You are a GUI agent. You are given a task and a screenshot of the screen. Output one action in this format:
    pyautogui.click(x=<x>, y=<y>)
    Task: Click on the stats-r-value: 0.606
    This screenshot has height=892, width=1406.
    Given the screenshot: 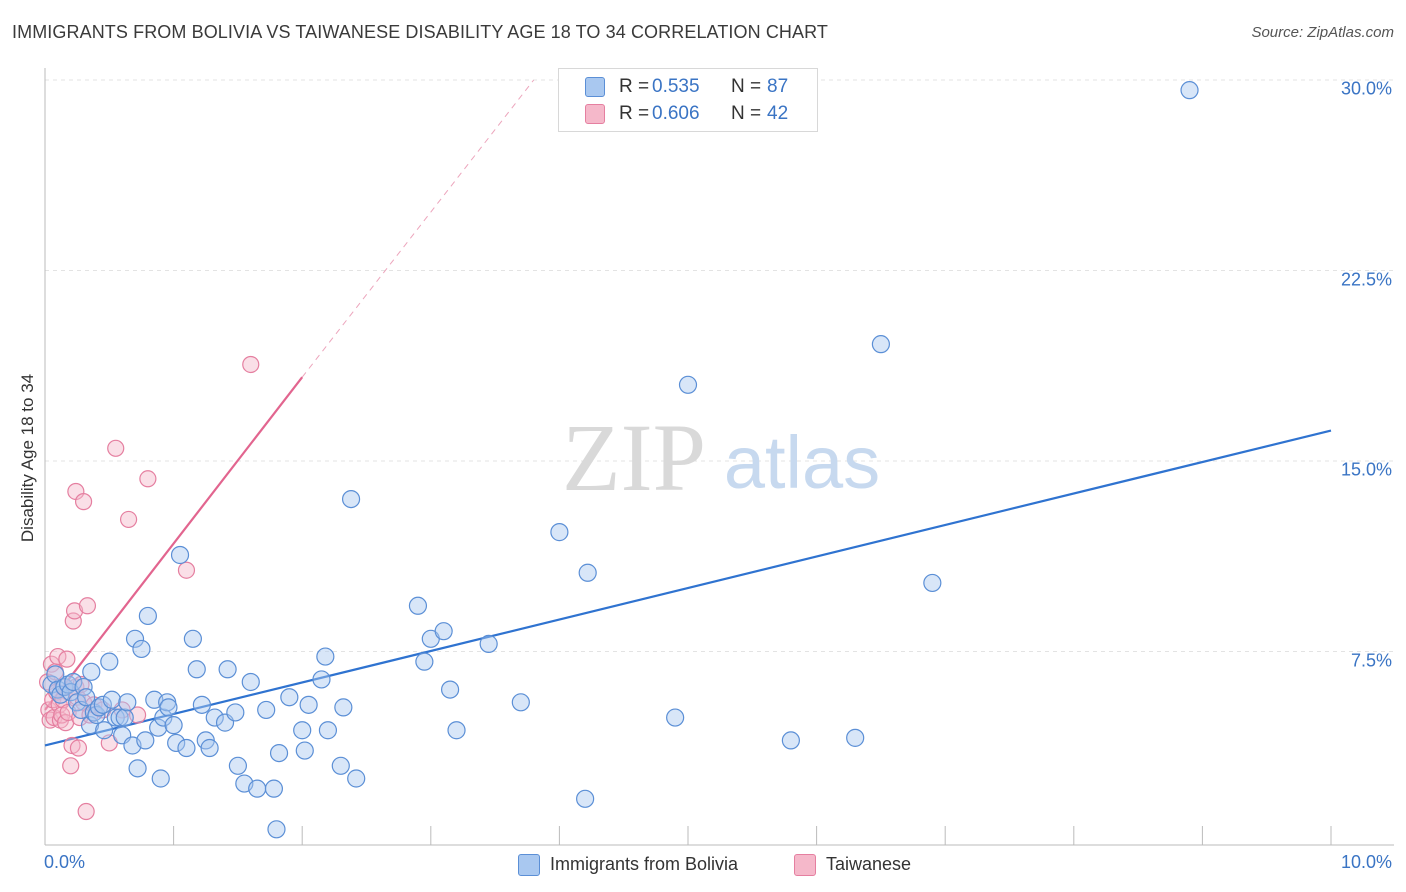 What is the action you would take?
    pyautogui.click(x=676, y=113)
    